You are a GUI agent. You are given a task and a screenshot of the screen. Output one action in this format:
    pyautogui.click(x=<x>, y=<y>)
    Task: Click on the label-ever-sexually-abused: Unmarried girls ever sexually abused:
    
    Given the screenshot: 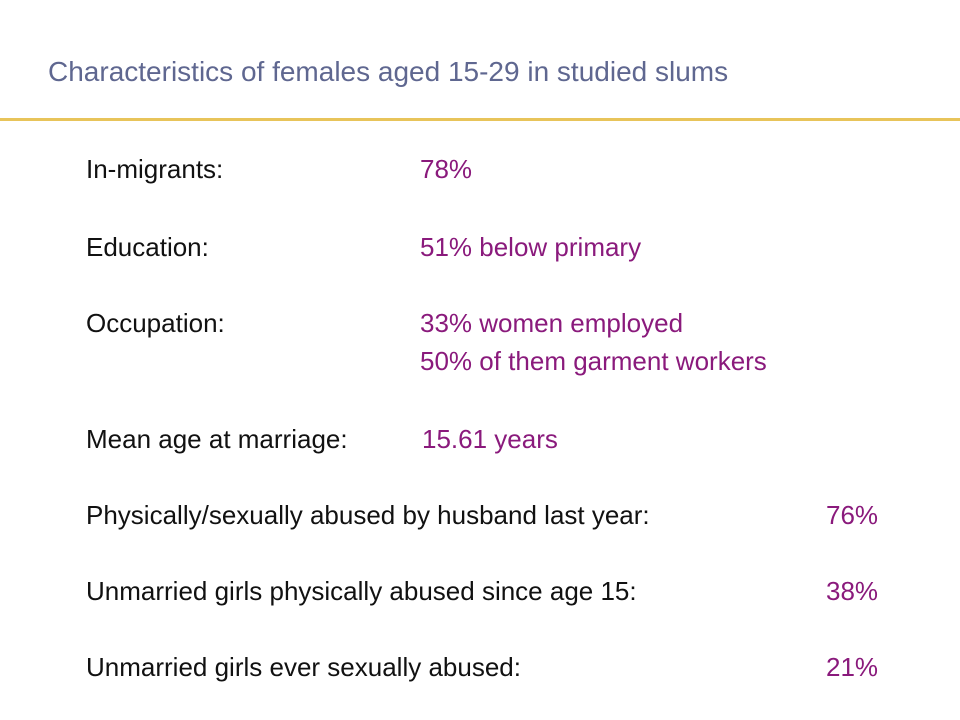 What is the action you would take?
    pyautogui.click(x=303, y=667)
    